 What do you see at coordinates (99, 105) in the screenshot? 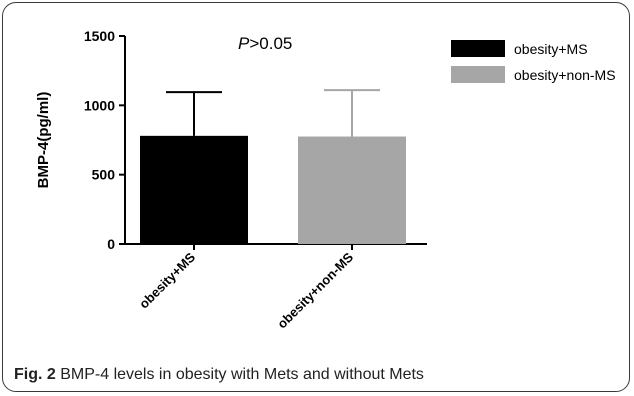
I see `y-tick-label: 1000` at bounding box center [99, 105].